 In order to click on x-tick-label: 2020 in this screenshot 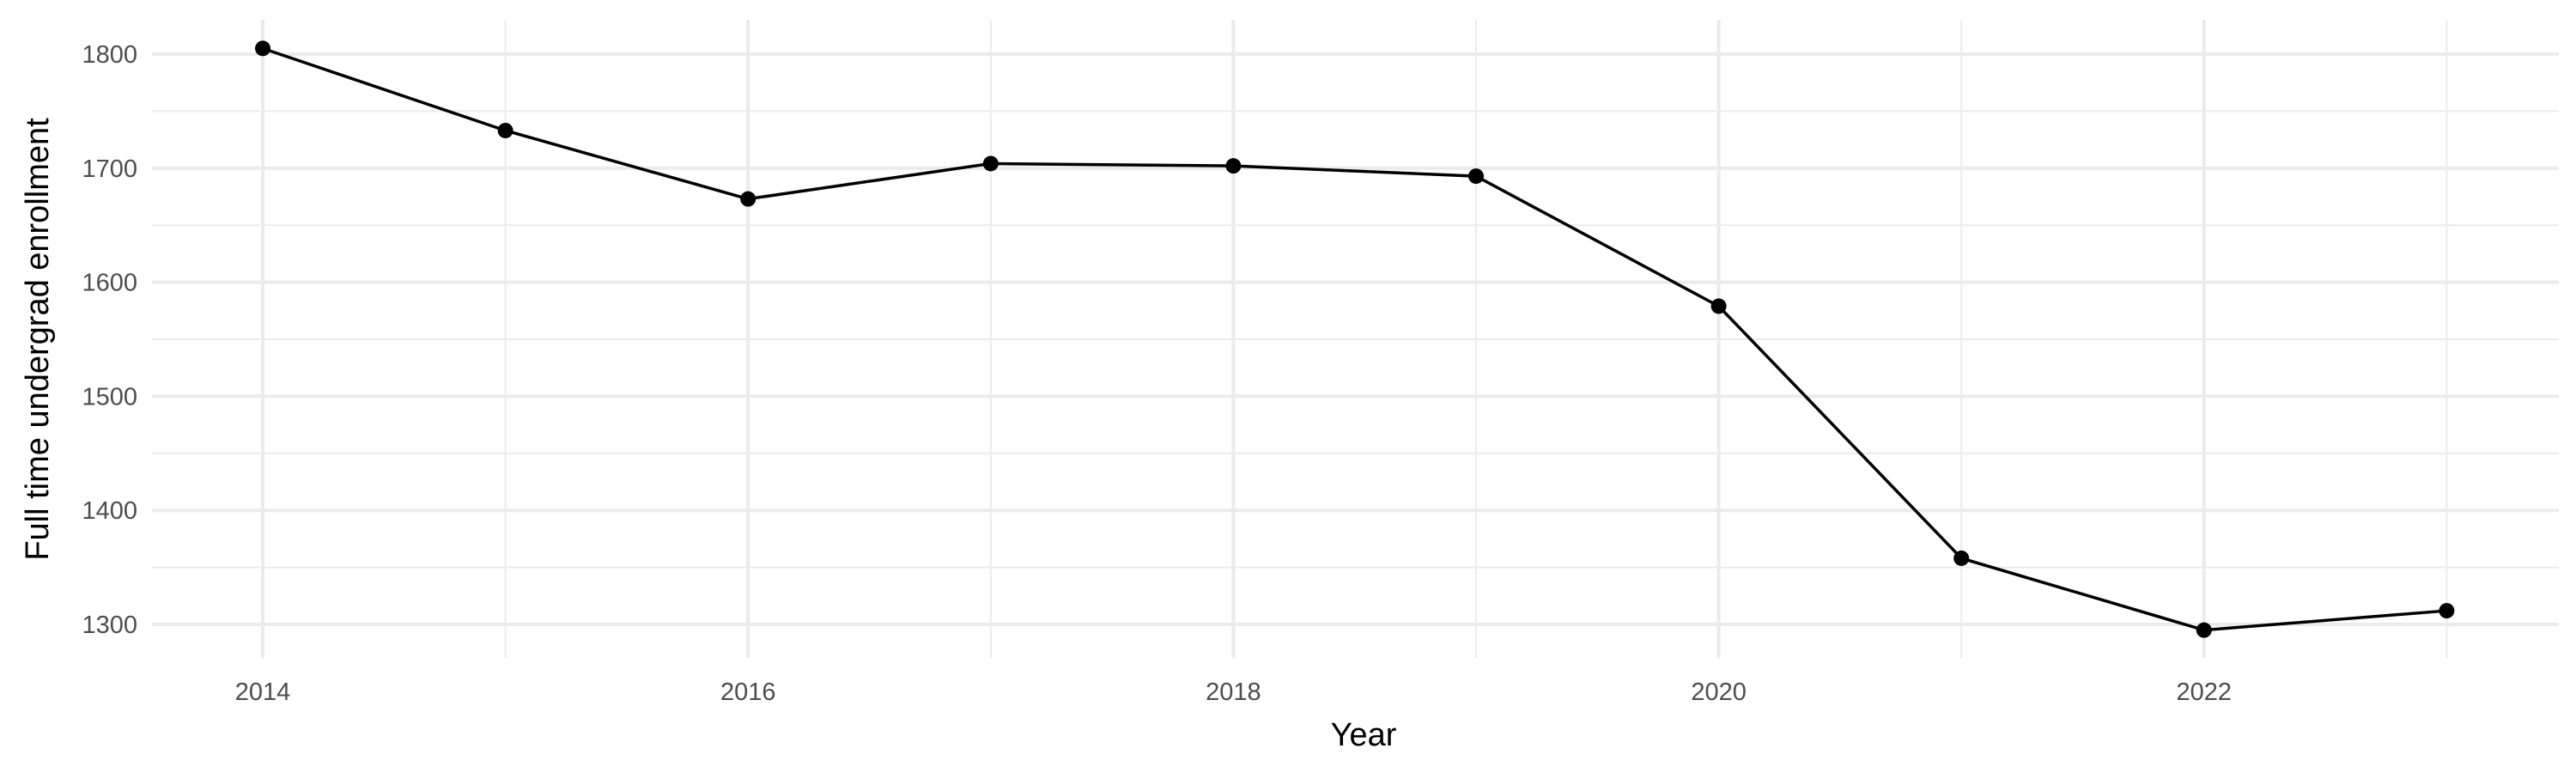, I will do `click(1719, 692)`.